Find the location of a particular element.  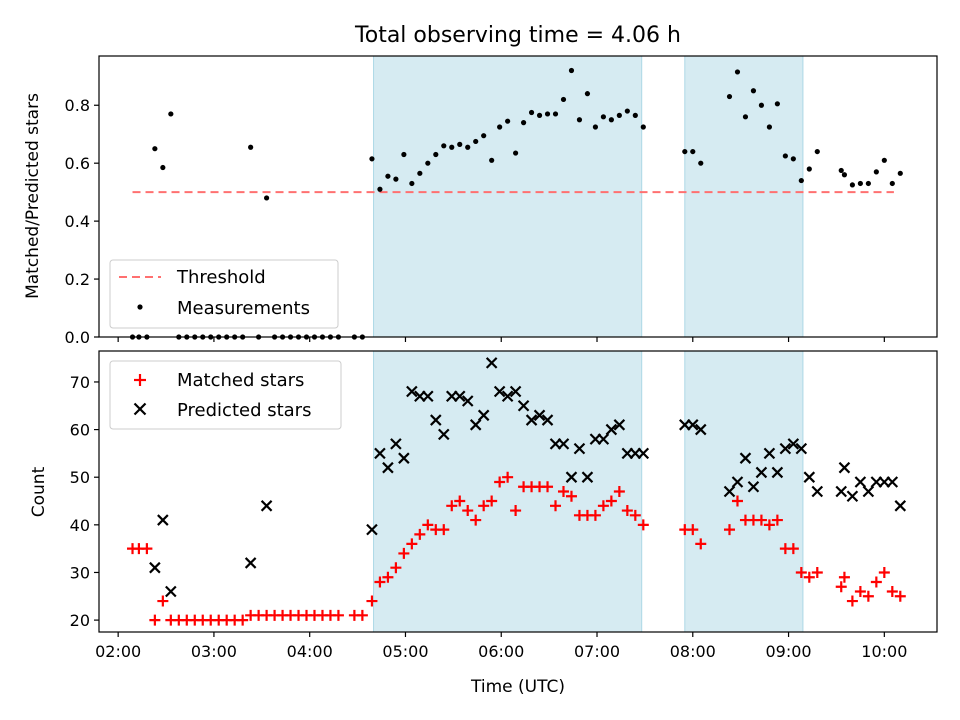

ratio-legend: Threshold Measurements is located at coordinates (224, 294).